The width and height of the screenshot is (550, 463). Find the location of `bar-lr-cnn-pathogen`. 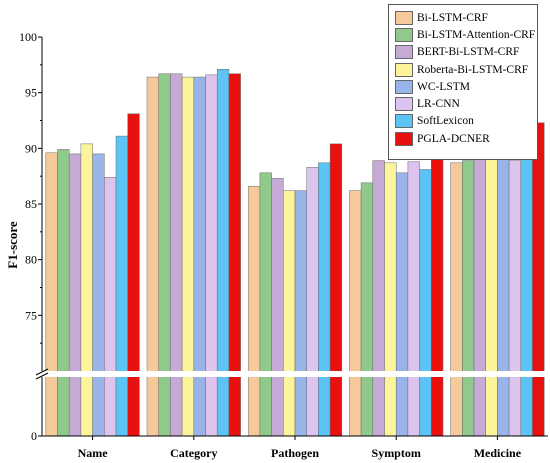

bar-lr-cnn-pathogen is located at coordinates (312, 302).